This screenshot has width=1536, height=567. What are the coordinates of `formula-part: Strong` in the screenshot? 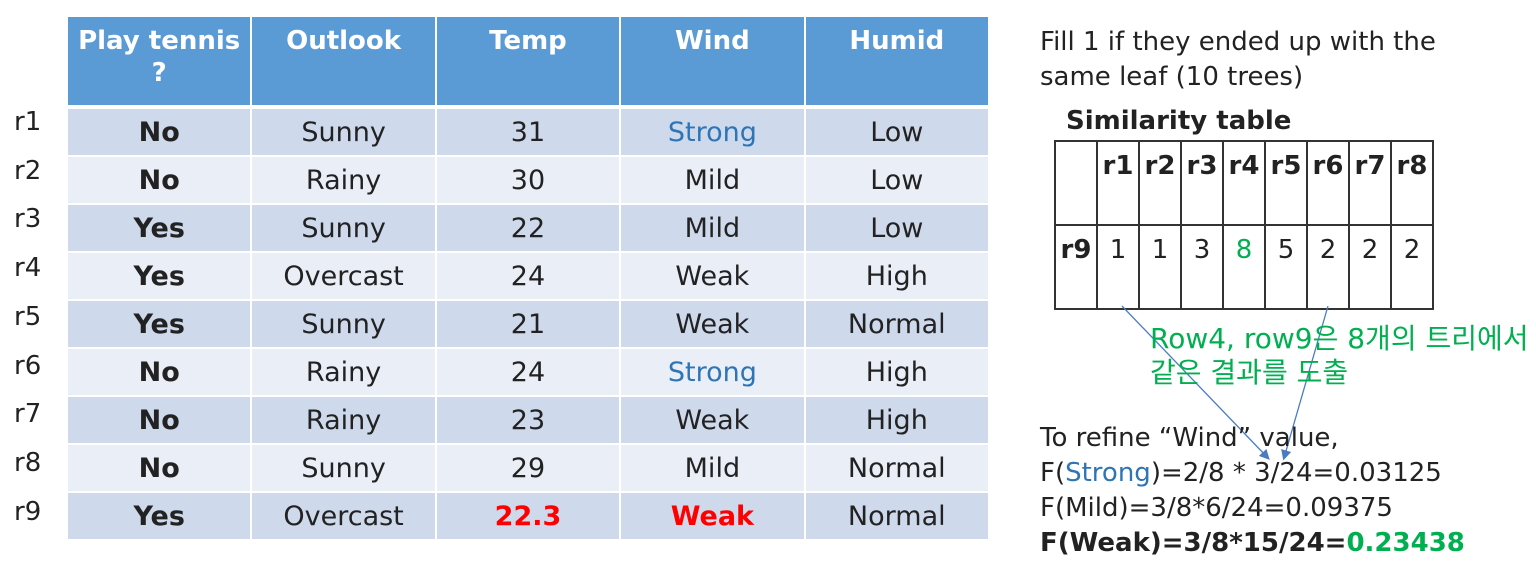 It's located at (1108, 473).